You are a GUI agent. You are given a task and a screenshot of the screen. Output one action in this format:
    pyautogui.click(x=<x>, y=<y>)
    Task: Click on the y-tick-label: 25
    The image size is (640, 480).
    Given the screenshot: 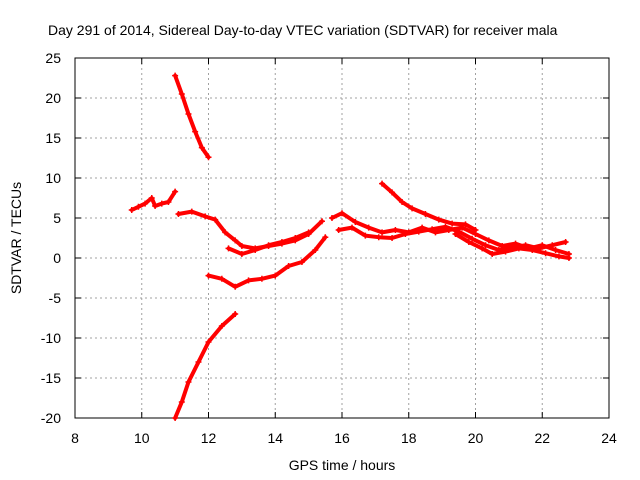 What is the action you would take?
    pyautogui.click(x=53, y=58)
    